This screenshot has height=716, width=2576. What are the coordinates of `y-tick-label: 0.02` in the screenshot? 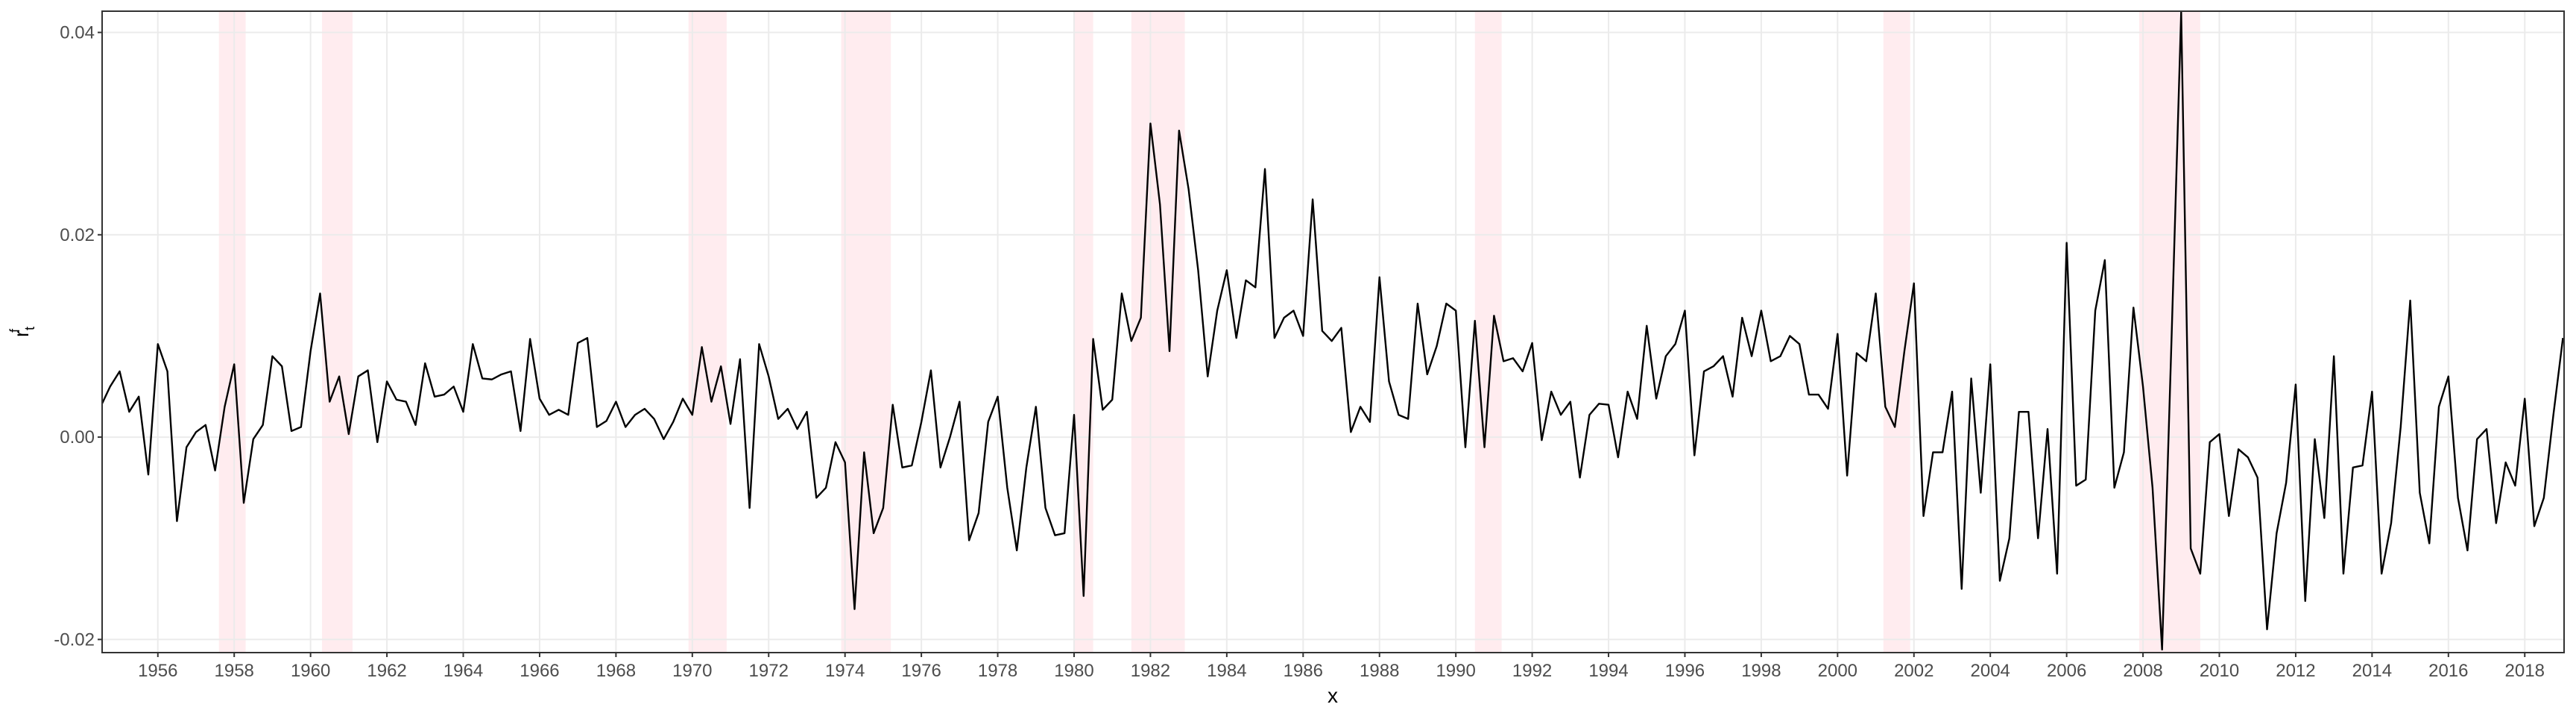 It's located at (77, 235).